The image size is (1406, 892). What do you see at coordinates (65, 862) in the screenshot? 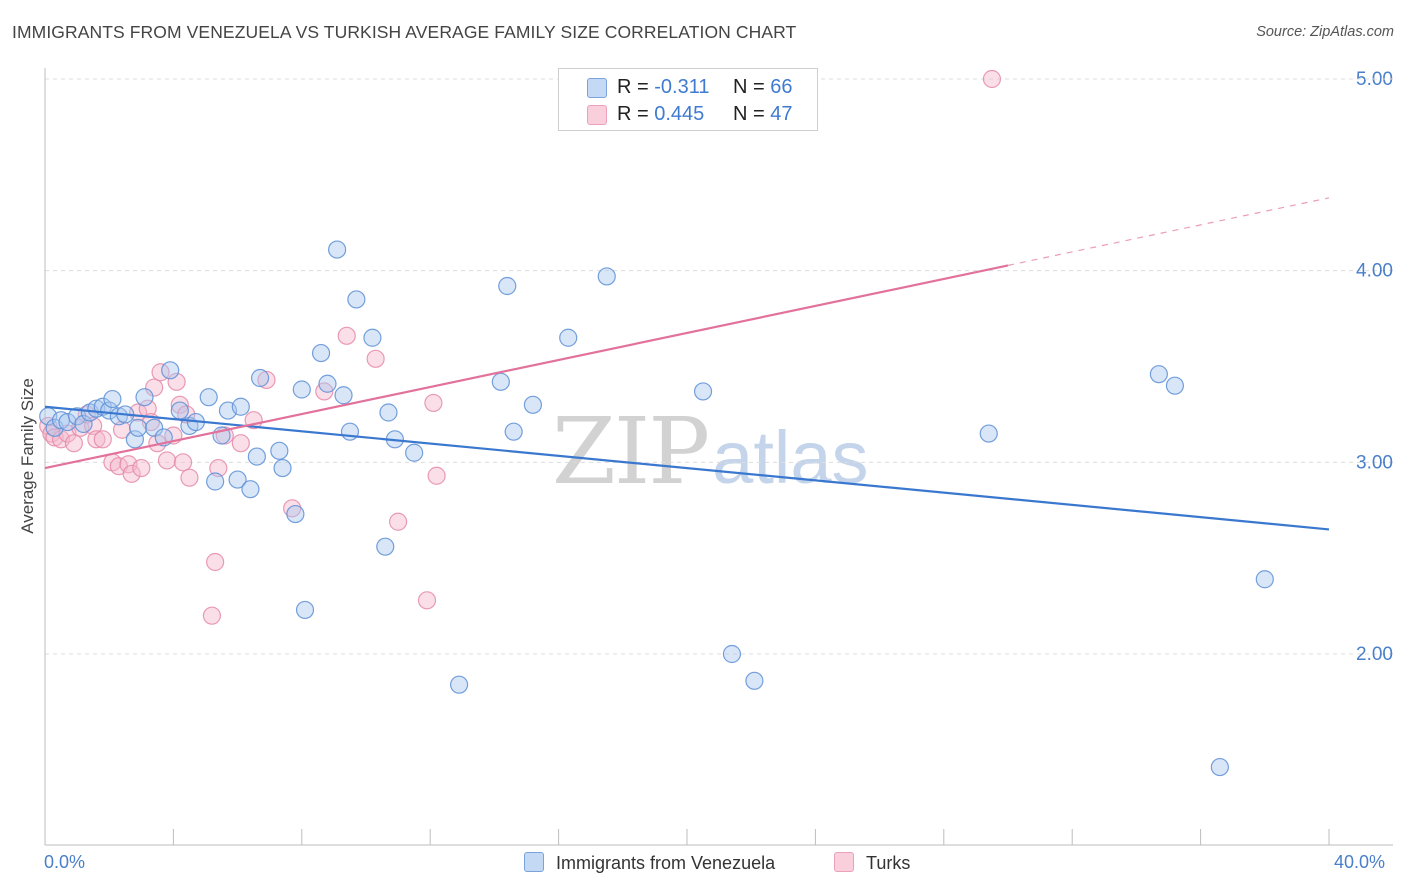
I see `x-tick-label-min: 0.0%` at bounding box center [65, 862].